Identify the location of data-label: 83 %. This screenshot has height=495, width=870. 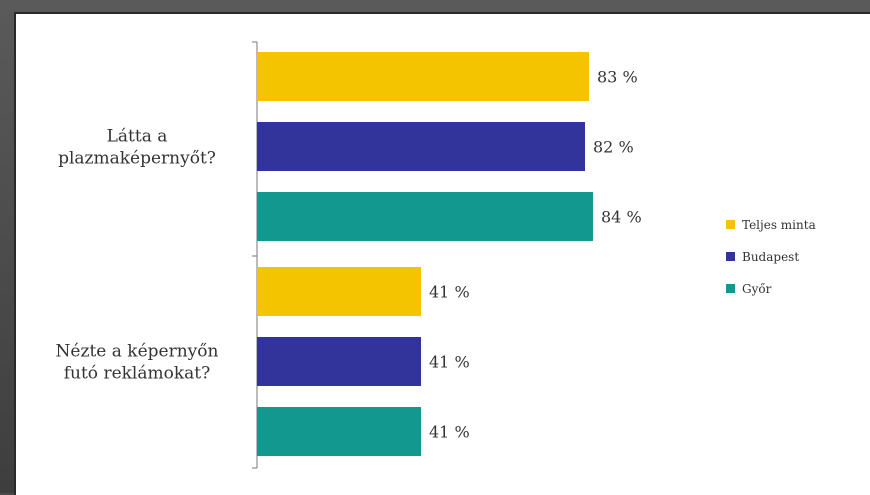
(617, 77).